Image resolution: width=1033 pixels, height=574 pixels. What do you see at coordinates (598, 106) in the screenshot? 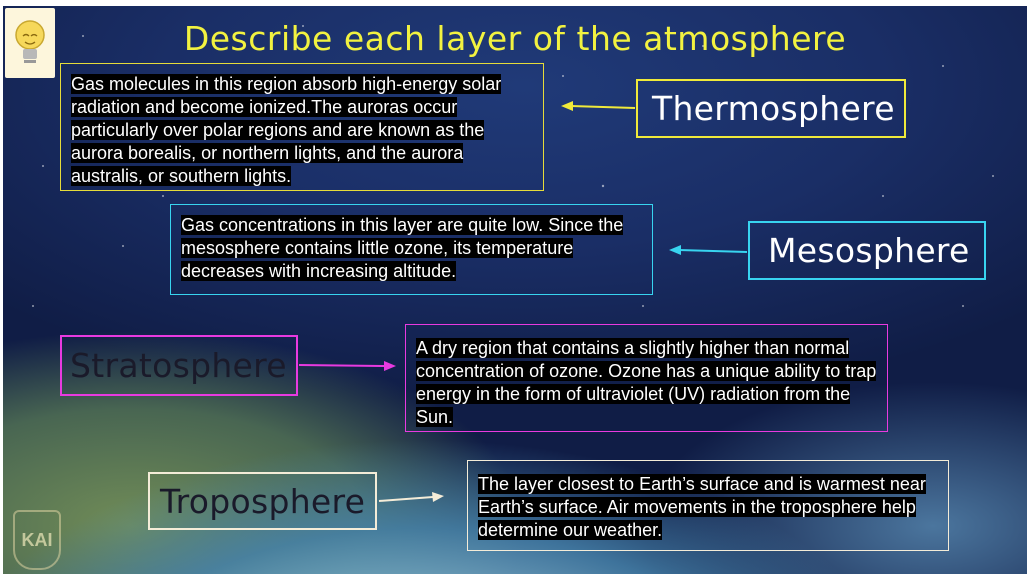
I see `thermosphere-arrow` at bounding box center [598, 106].